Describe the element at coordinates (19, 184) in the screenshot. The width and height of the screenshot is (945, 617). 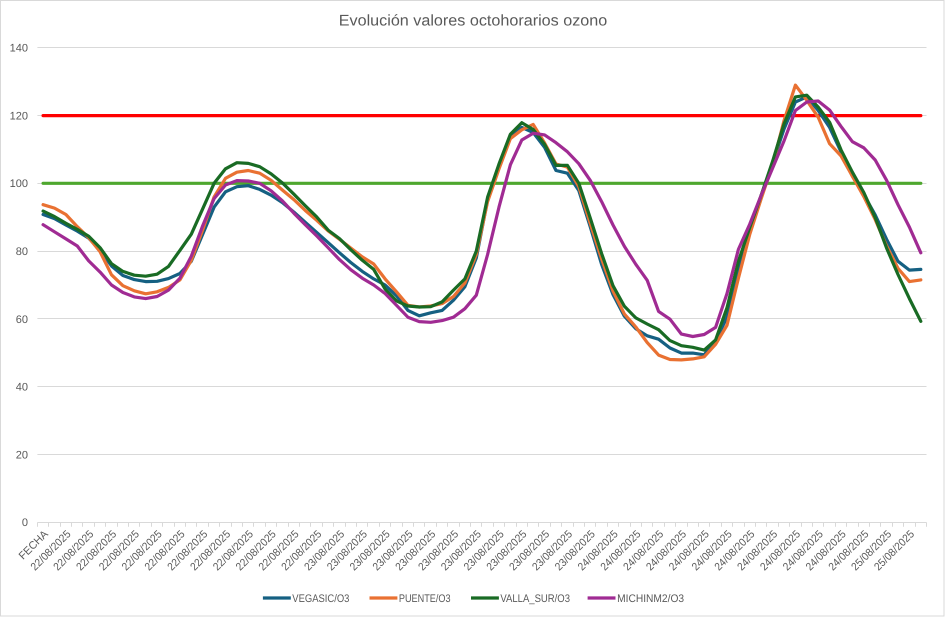
I see `svg-text: 100` at that location.